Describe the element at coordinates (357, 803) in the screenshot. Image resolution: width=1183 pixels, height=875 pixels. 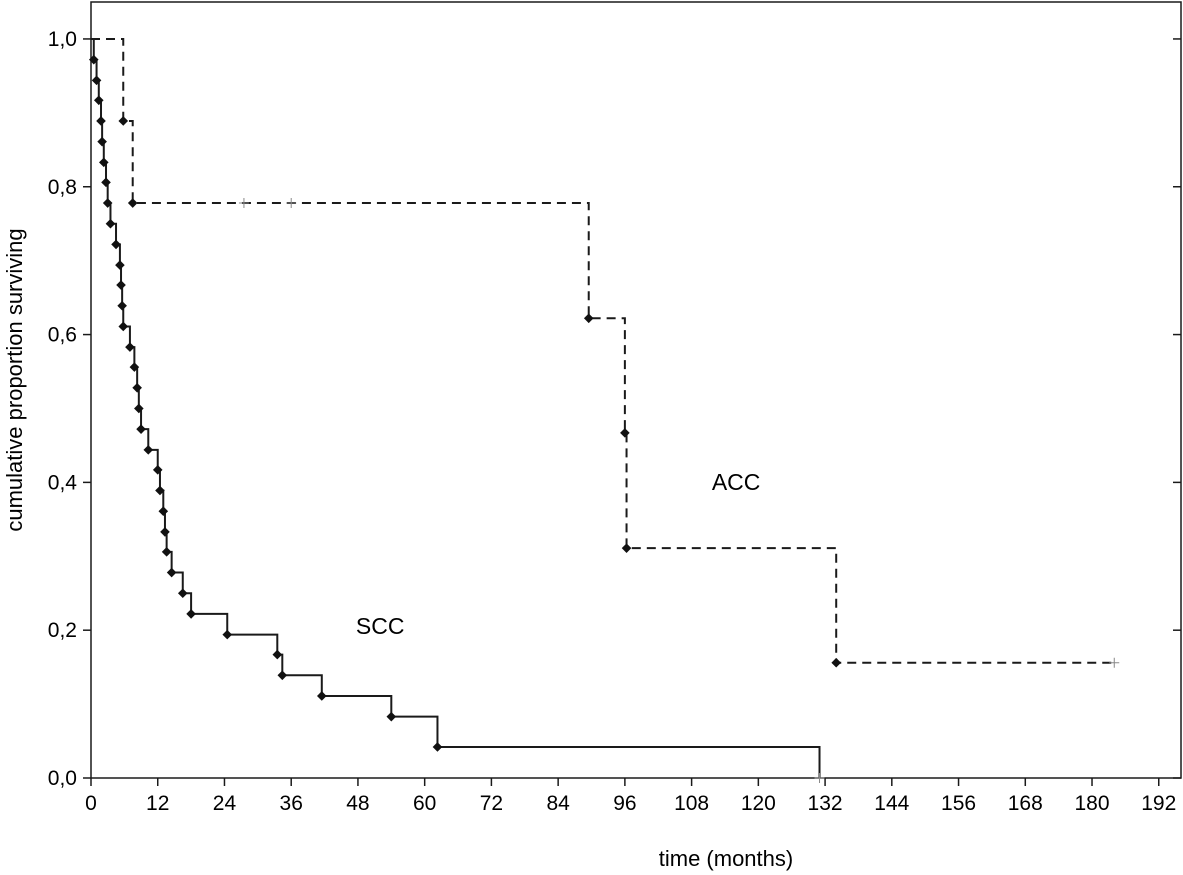
I see `x-tick-label: 48` at that location.